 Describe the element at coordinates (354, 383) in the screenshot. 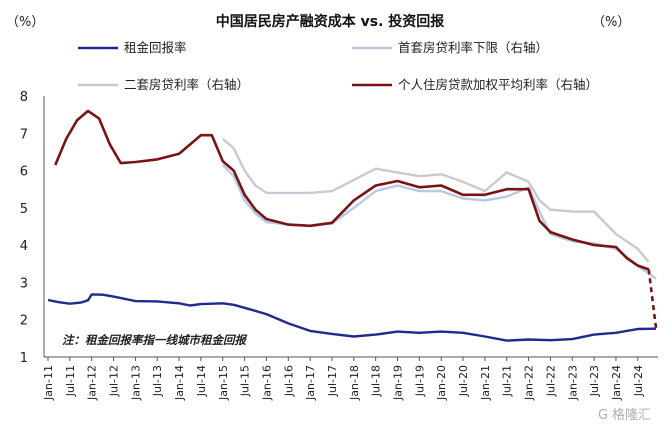

I see `x-tick-label: Jan-18` at that location.